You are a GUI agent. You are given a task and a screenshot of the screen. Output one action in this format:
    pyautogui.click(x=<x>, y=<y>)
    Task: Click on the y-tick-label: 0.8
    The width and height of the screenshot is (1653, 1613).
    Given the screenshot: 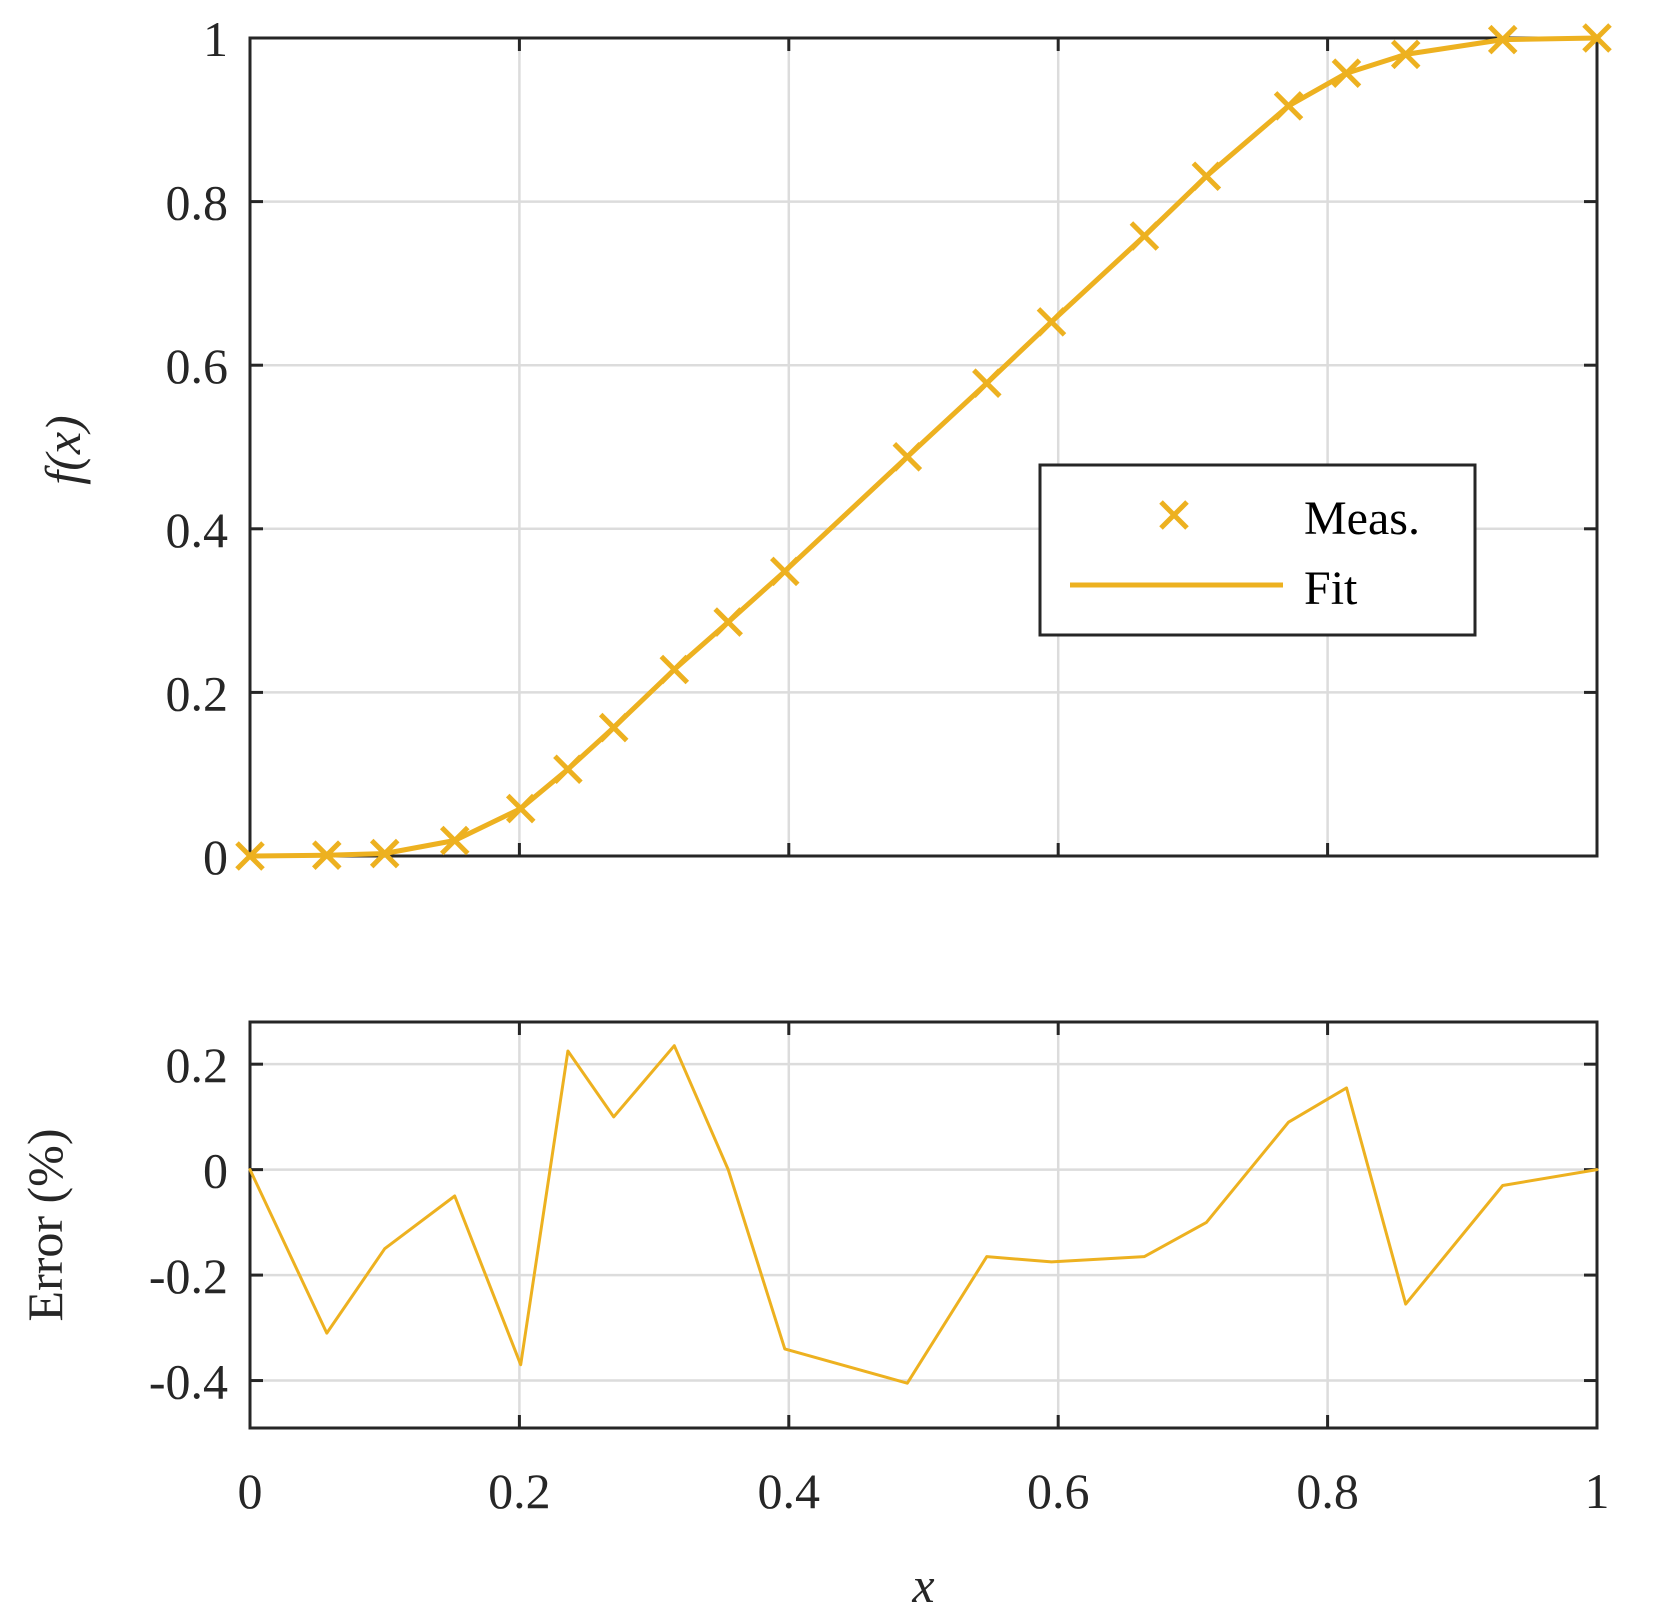 What is the action you would take?
    pyautogui.click(x=197, y=203)
    